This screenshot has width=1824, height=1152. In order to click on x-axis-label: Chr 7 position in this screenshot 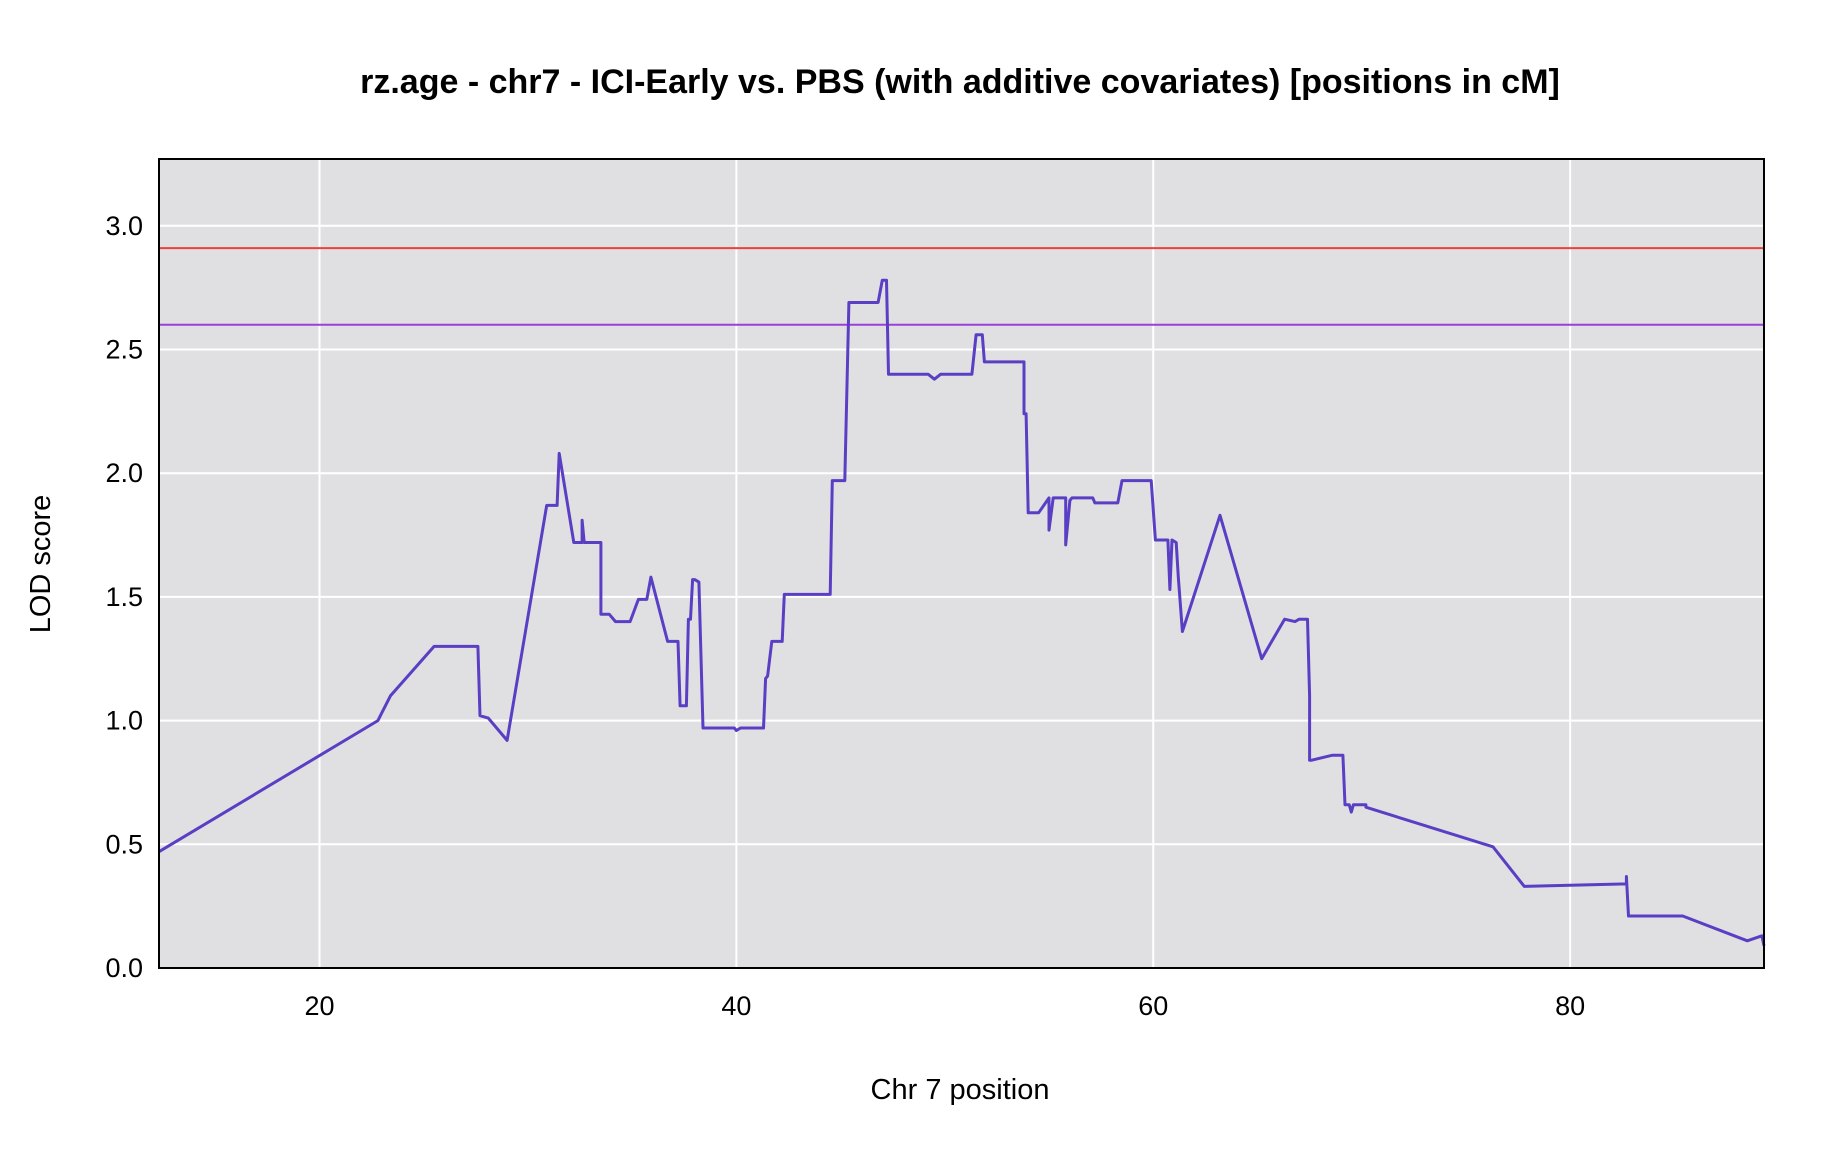, I will do `click(960, 1090)`.